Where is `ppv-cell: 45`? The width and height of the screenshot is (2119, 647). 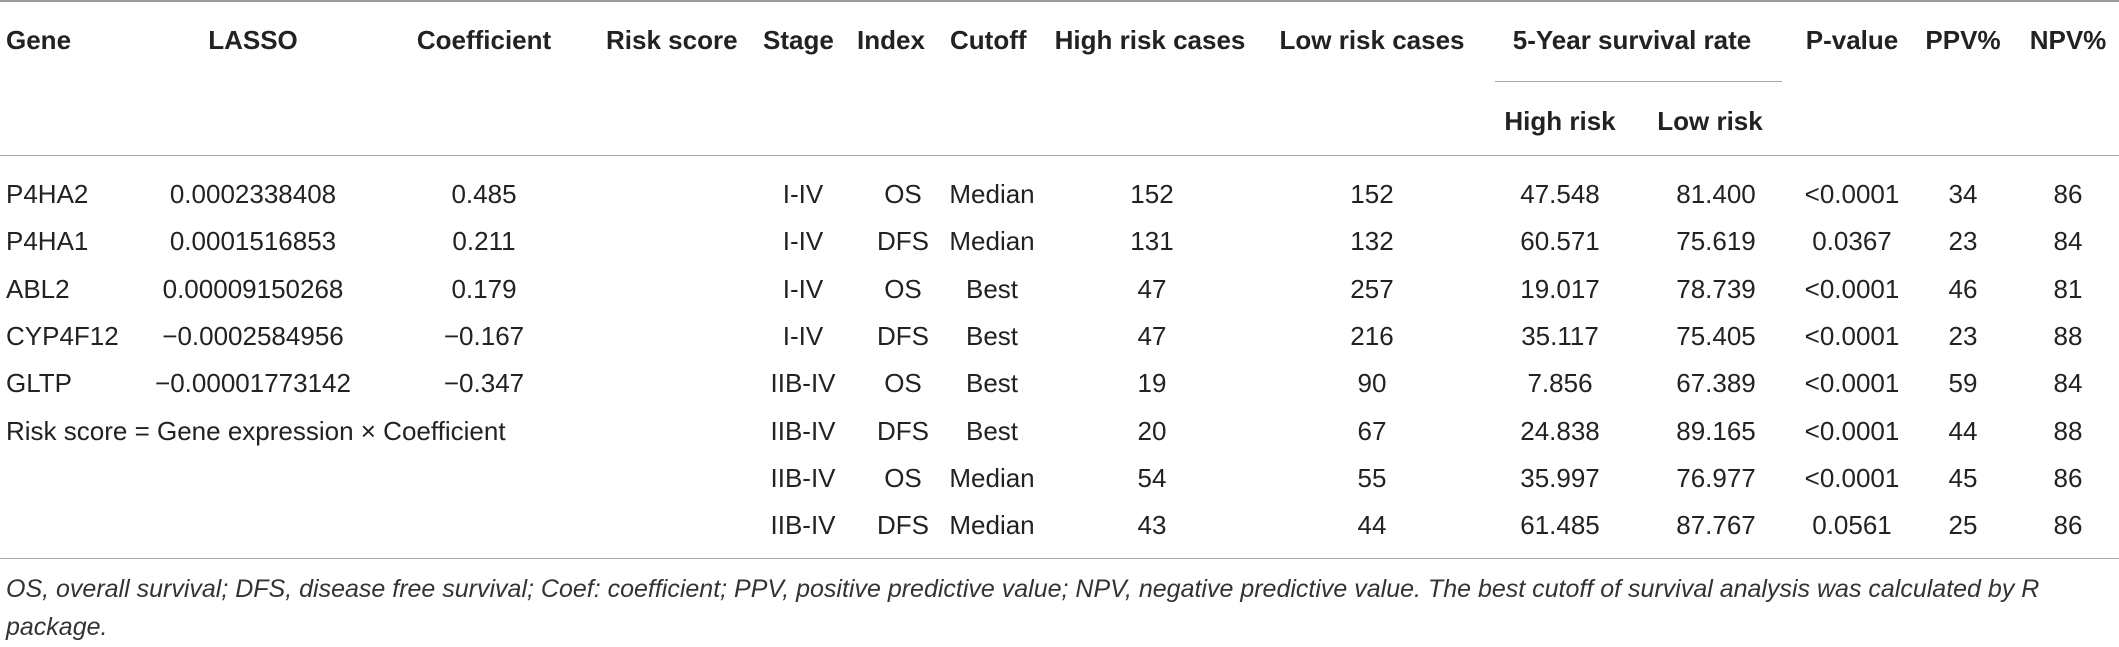 ppv-cell: 45 is located at coordinates (1963, 477).